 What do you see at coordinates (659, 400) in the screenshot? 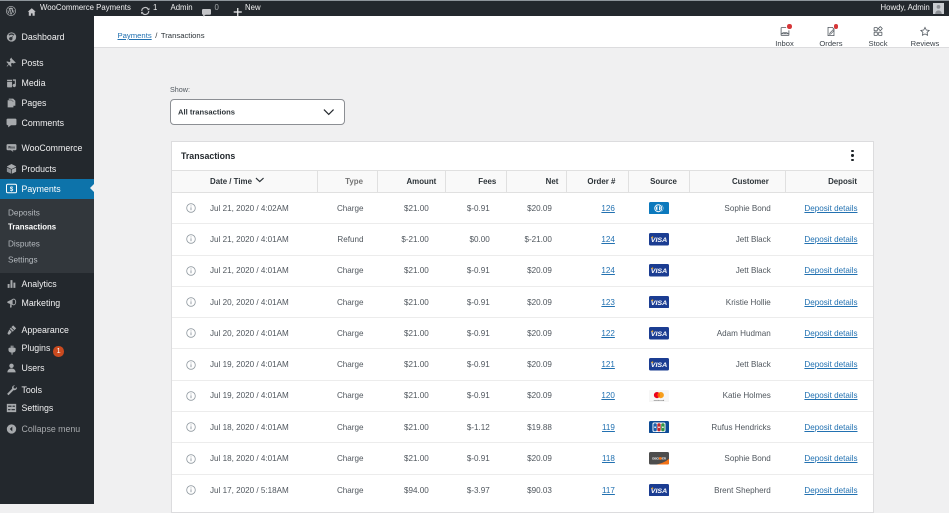
I see `svg-text: mastercard` at bounding box center [659, 400].